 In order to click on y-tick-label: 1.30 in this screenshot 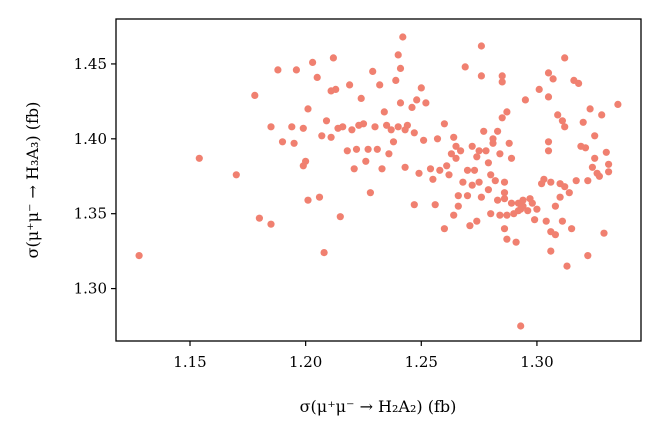, I will do `click(90, 289)`.